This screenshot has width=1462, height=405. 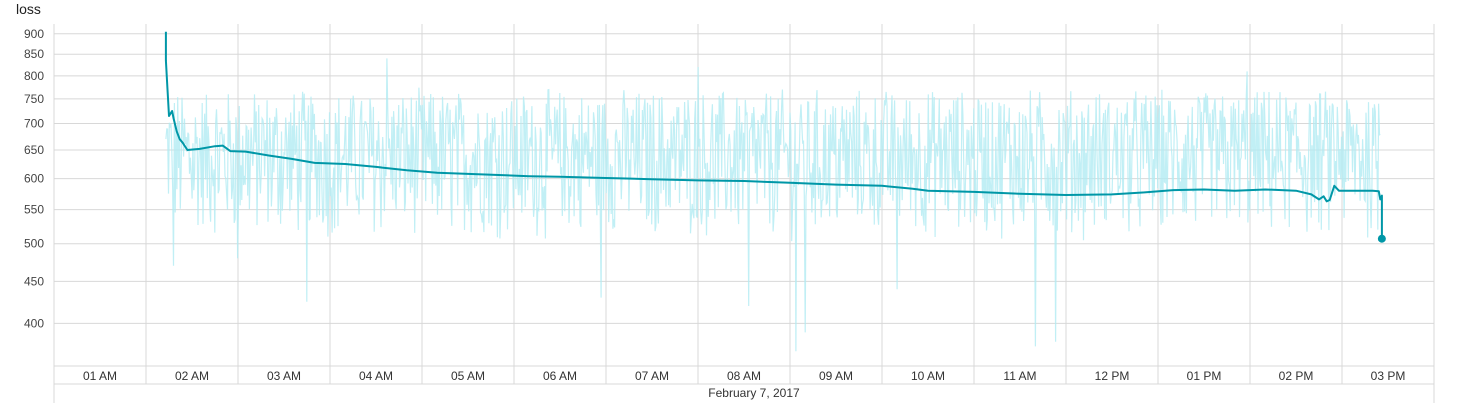 I want to click on x-tick-label: 06 AM, so click(x=560, y=376).